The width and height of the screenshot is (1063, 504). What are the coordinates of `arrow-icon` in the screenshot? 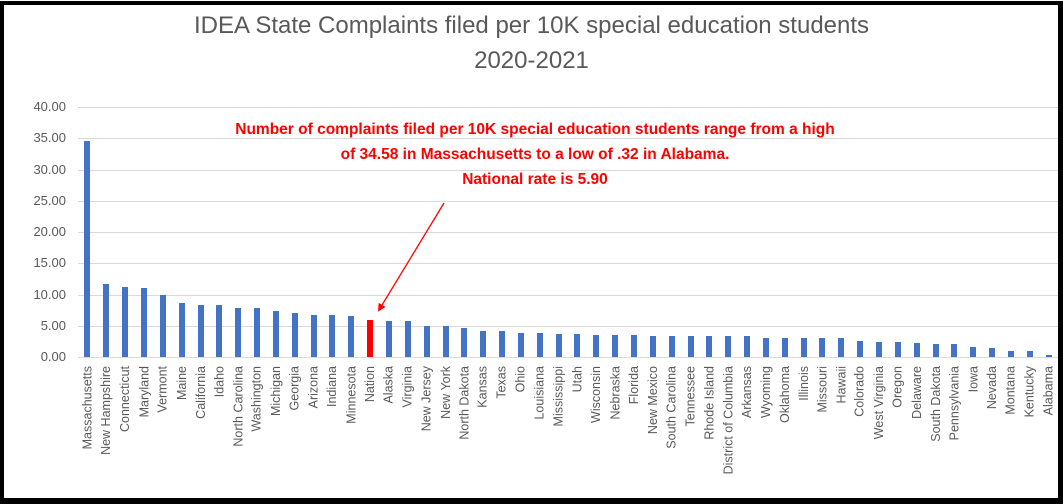 It's located at (411, 257).